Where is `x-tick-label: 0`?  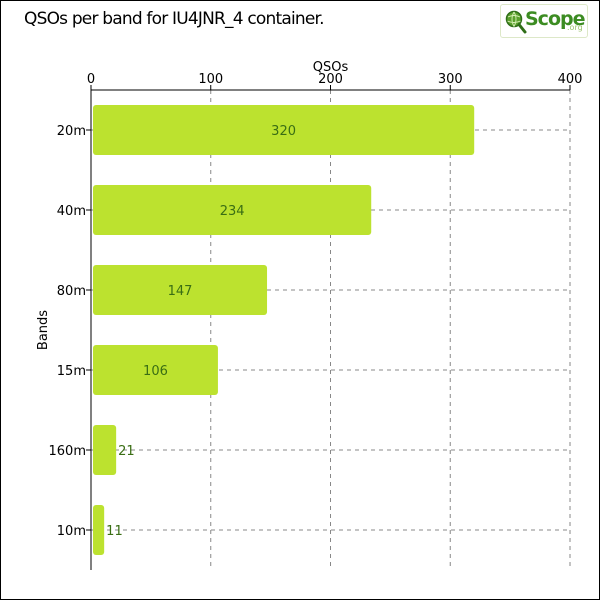
x-tick-label: 0 is located at coordinates (91, 79).